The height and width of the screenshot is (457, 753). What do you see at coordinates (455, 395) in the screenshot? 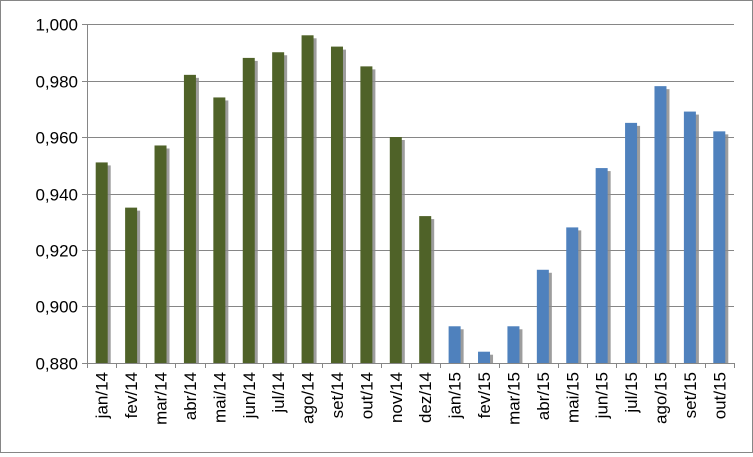
I see `x-tick-label: jan/15` at bounding box center [455, 395].